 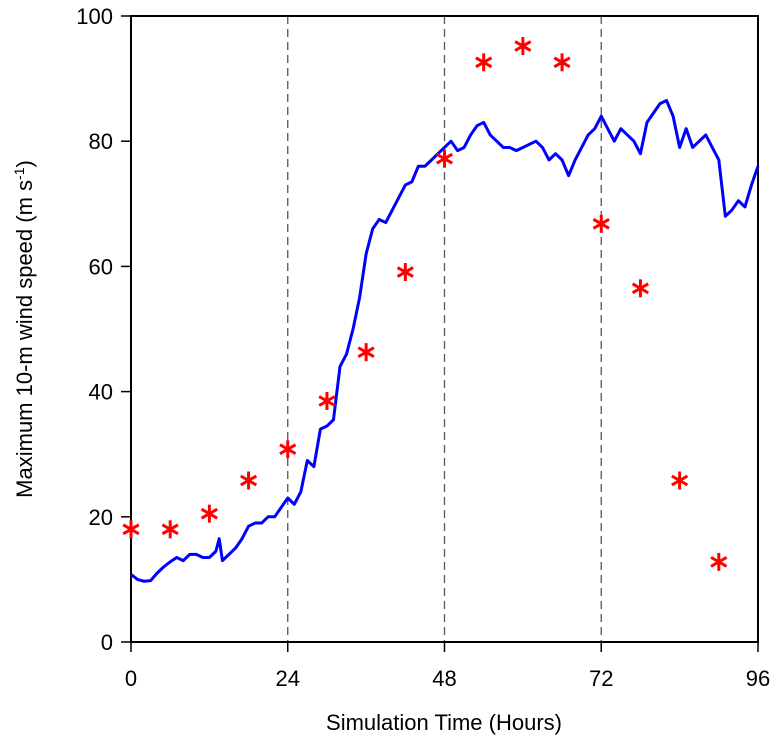 What do you see at coordinates (101, 392) in the screenshot?
I see `y-tick-label: 40` at bounding box center [101, 392].